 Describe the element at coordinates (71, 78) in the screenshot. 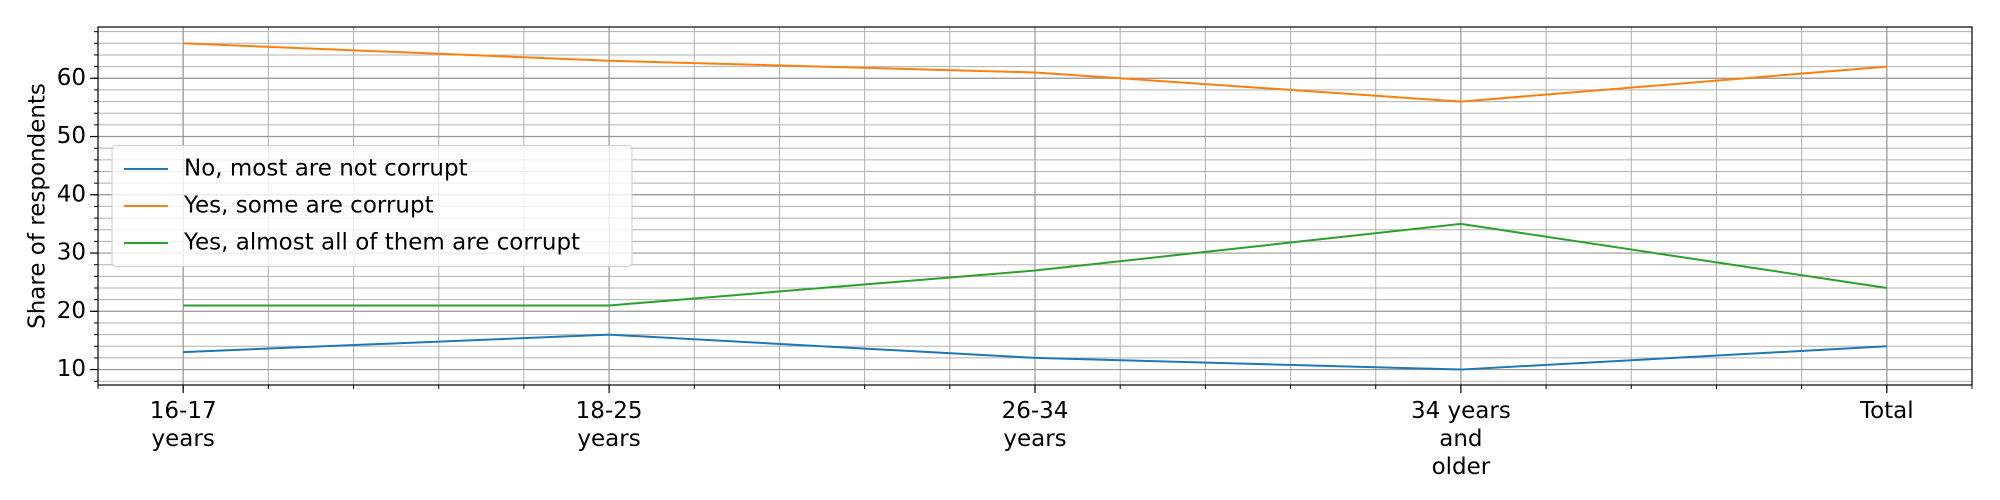

I see `y-tick-label: 60` at that location.